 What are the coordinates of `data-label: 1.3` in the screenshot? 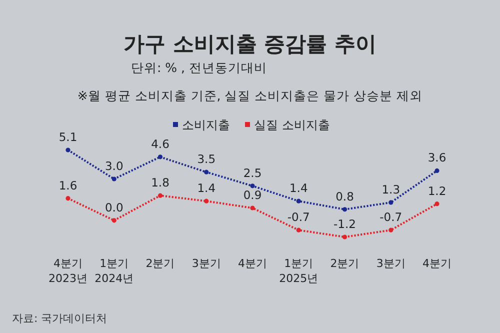 It's located at (391, 189).